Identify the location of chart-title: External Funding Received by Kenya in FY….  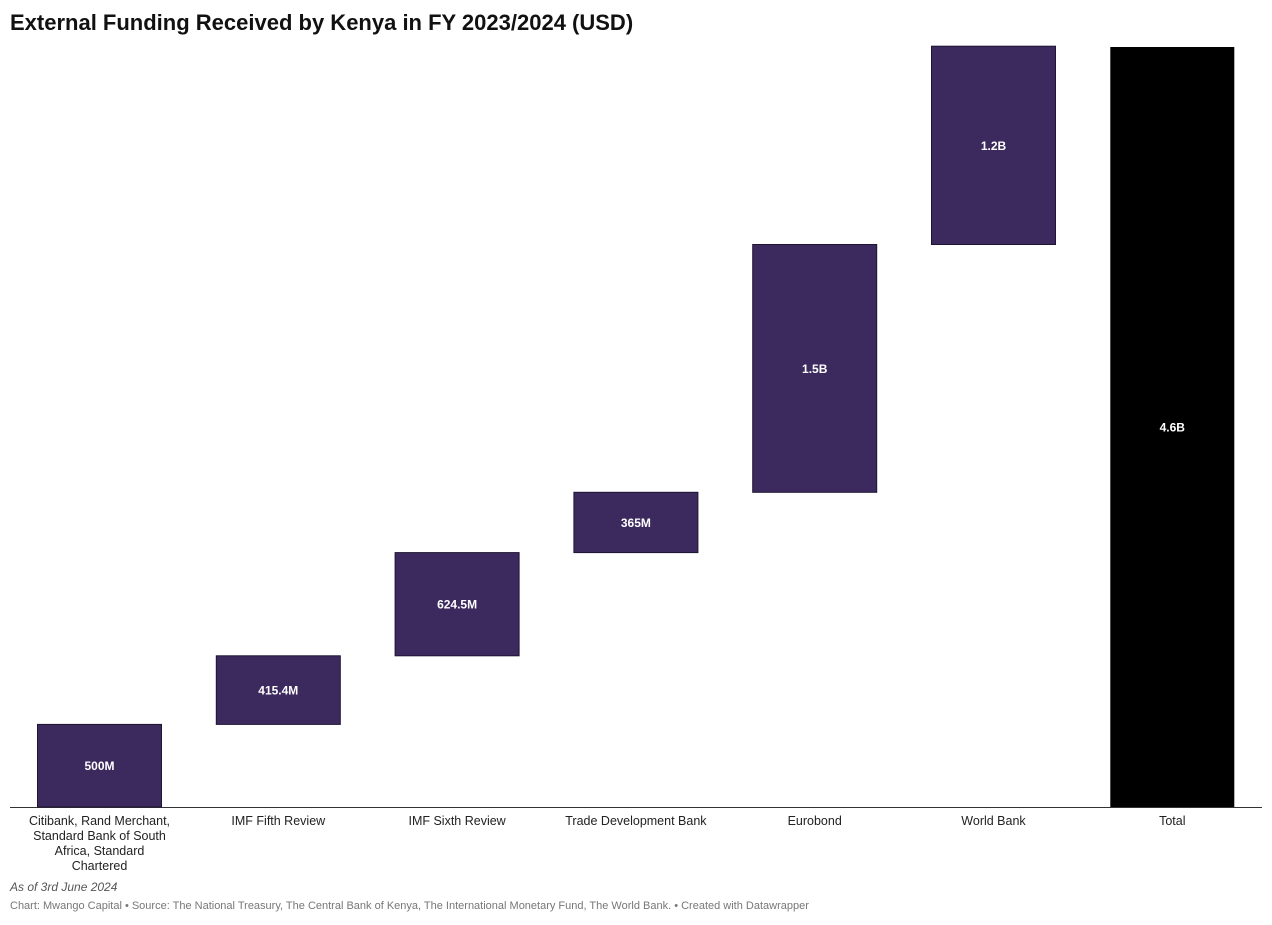
(322, 22).